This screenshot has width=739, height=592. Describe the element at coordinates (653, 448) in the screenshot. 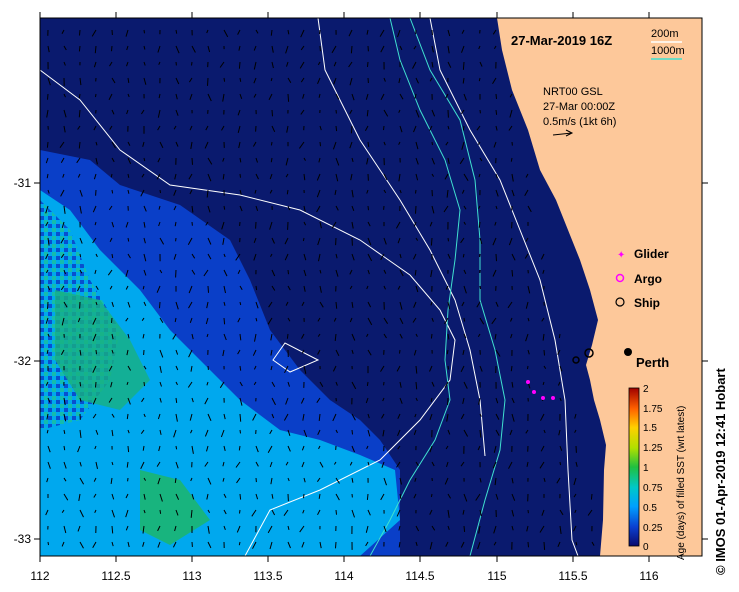

I see `colorbar-tick: 1.25` at that location.